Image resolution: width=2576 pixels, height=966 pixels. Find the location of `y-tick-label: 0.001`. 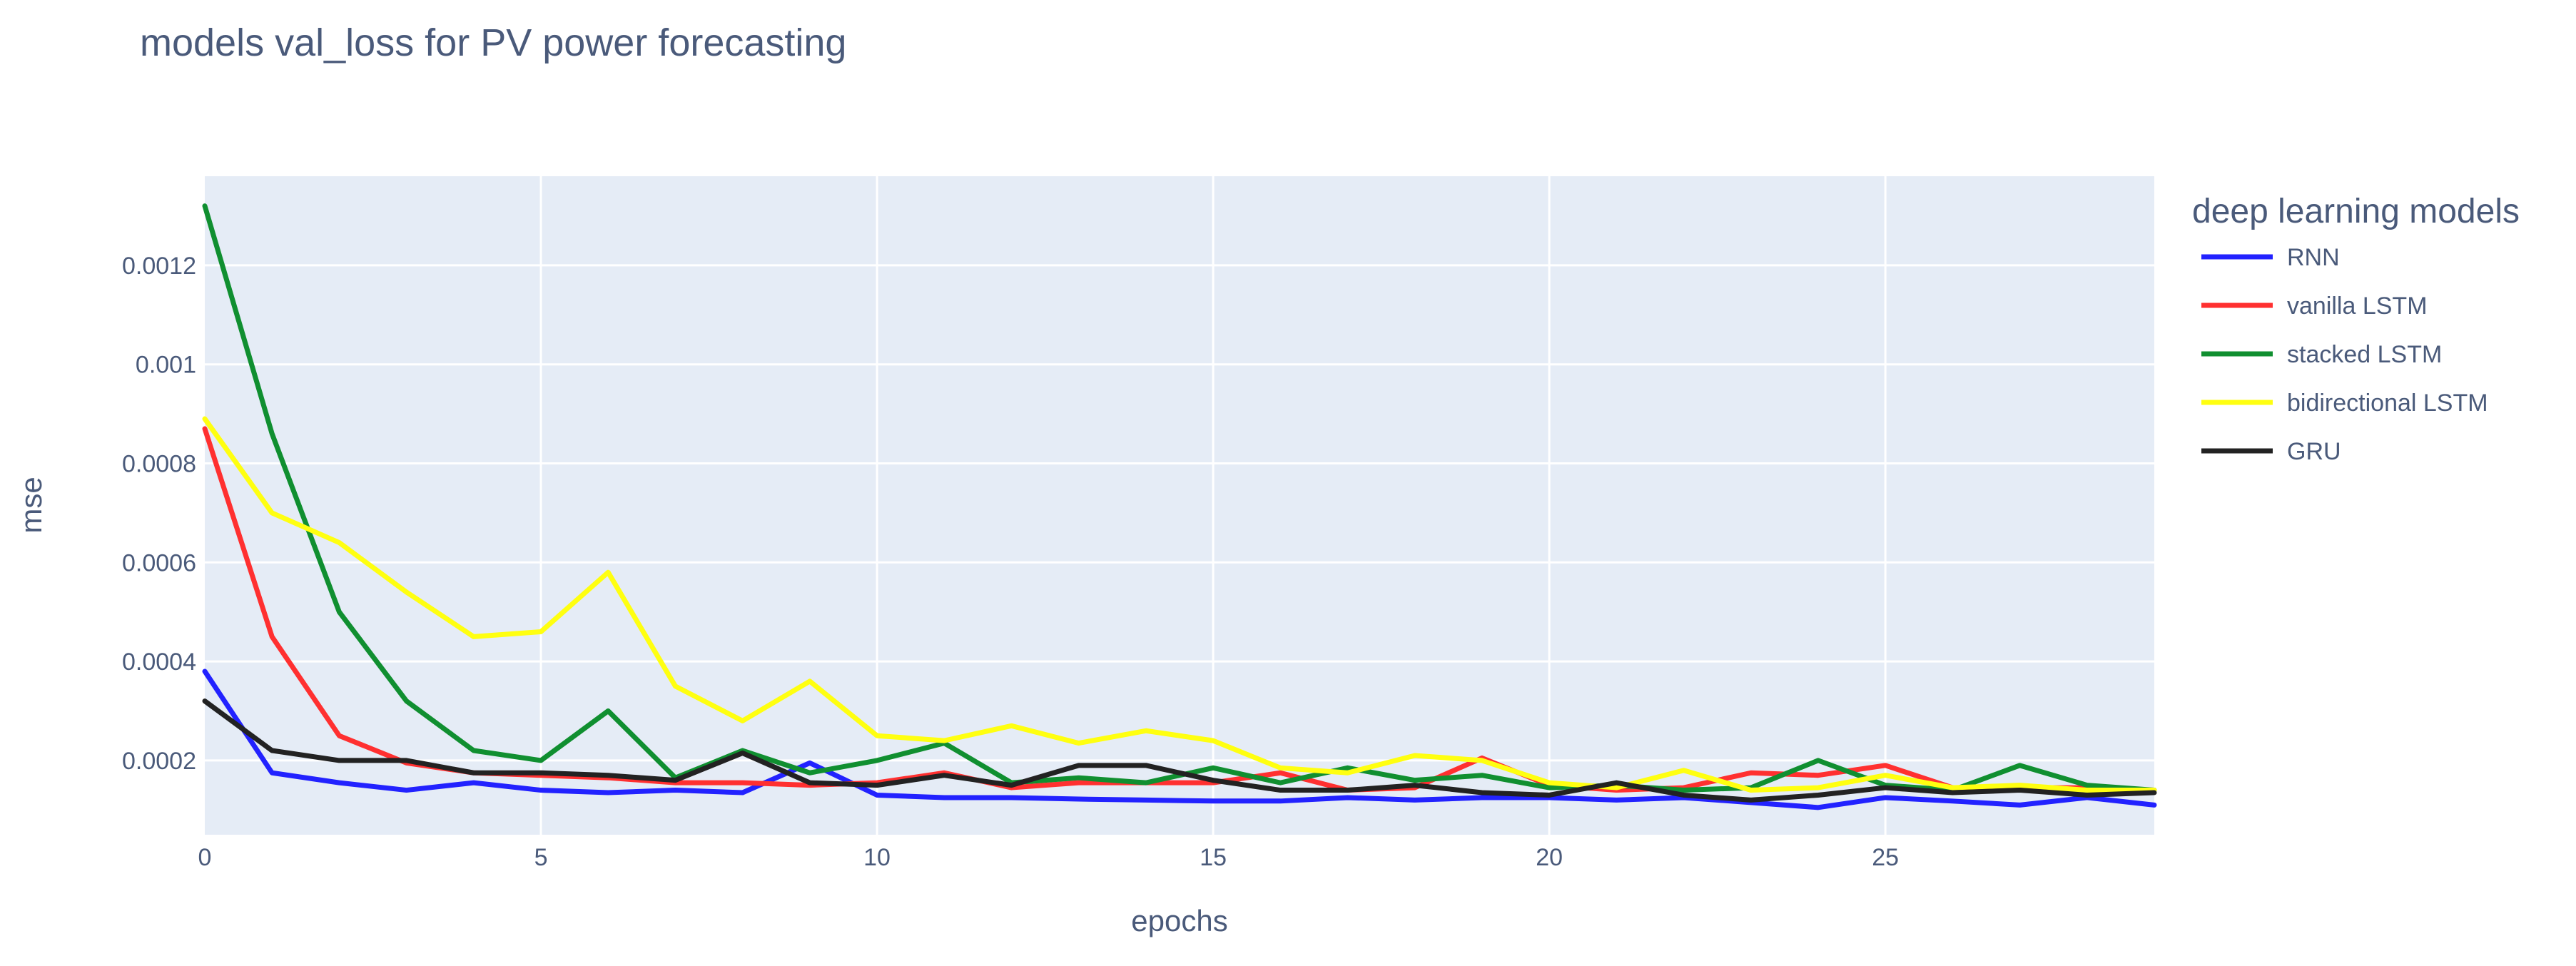

y-tick-label: 0.001 is located at coordinates (166, 365).